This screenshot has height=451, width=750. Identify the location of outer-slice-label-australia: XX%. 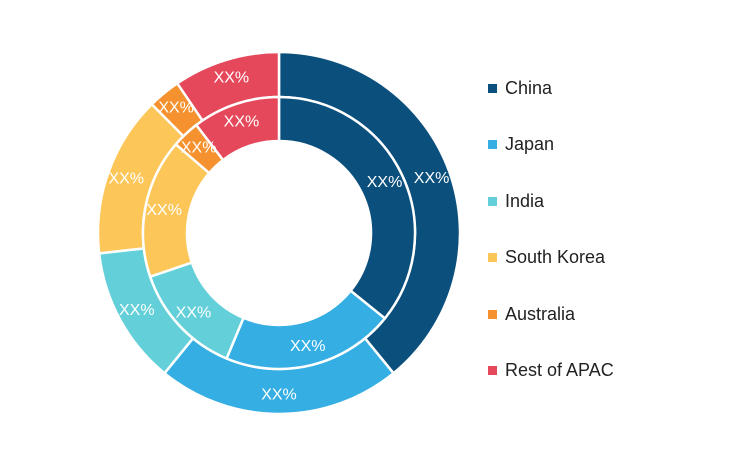
(176, 107).